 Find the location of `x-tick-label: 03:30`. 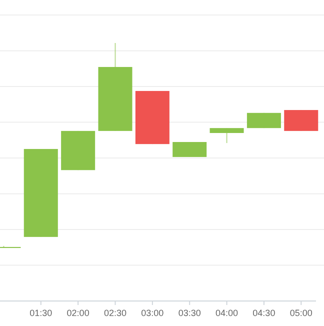

x-tick-label: 03:30 is located at coordinates (189, 313).